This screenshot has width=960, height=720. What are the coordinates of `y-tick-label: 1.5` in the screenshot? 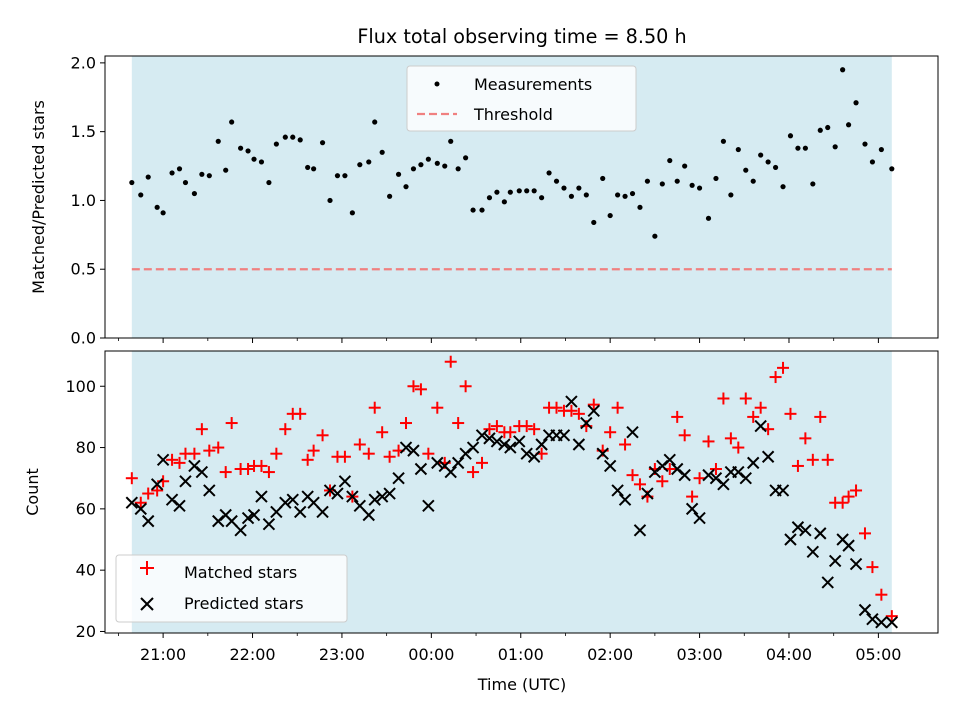 It's located at (83, 131).